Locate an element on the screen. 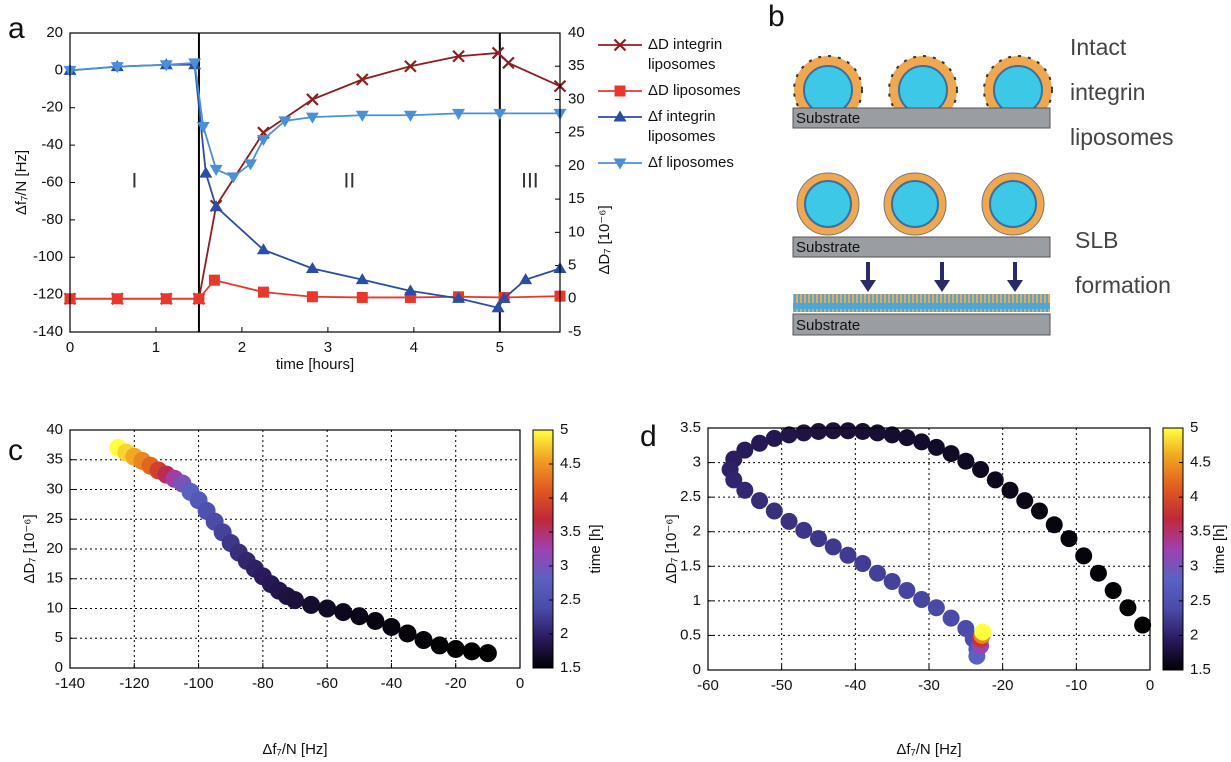 This screenshot has width=1231, height=762. colorbar-label: time [h] is located at coordinates (1219, 548).